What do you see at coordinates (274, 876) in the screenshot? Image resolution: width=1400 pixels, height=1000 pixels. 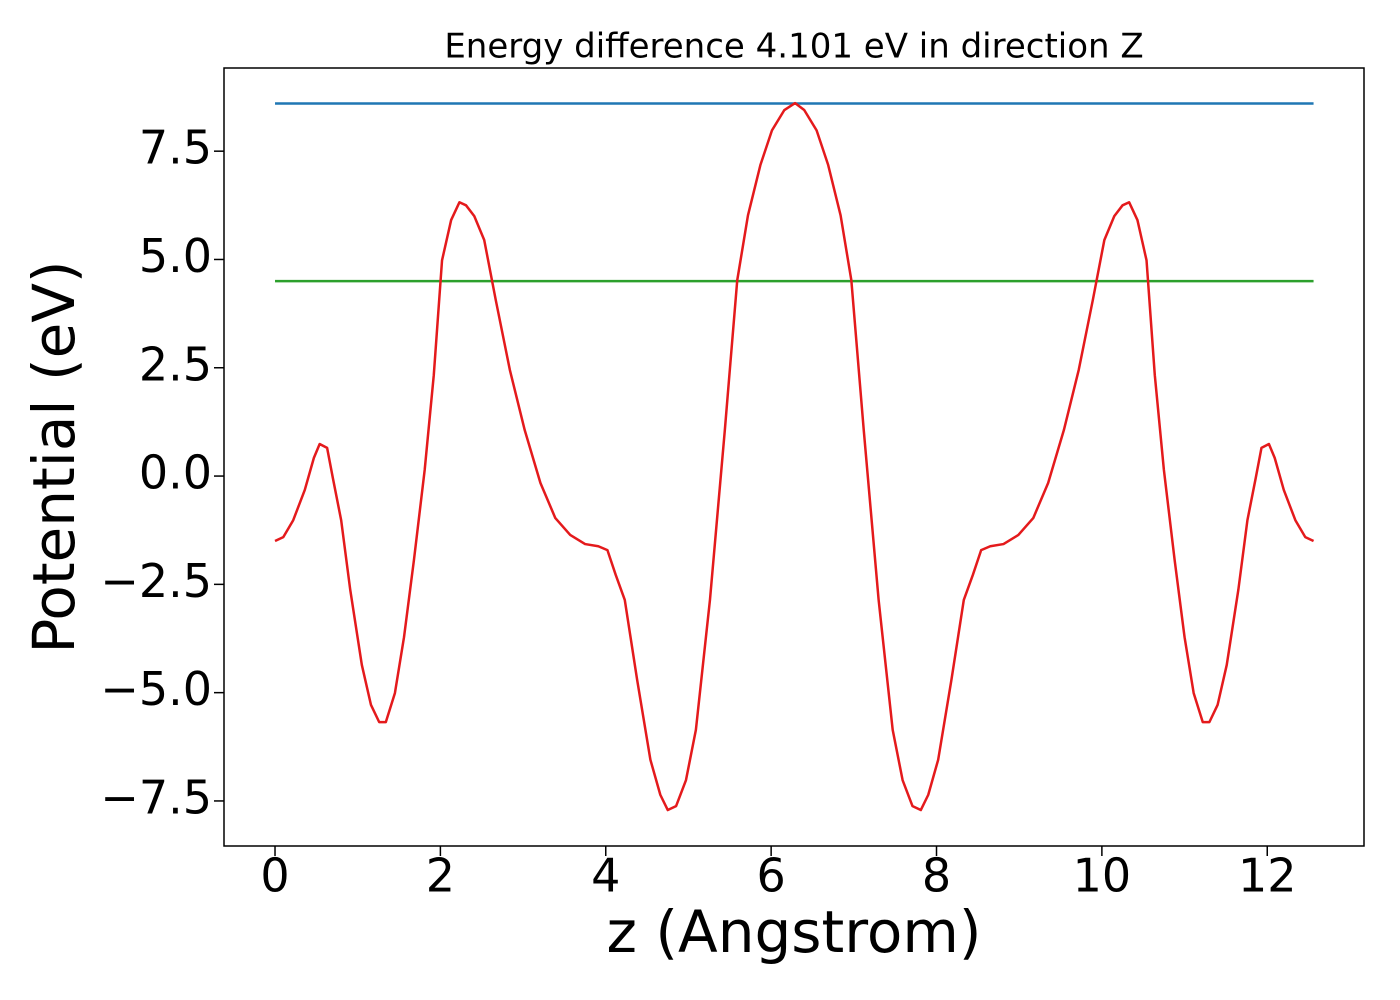 I see `x-tick-label: 0` at bounding box center [274, 876].